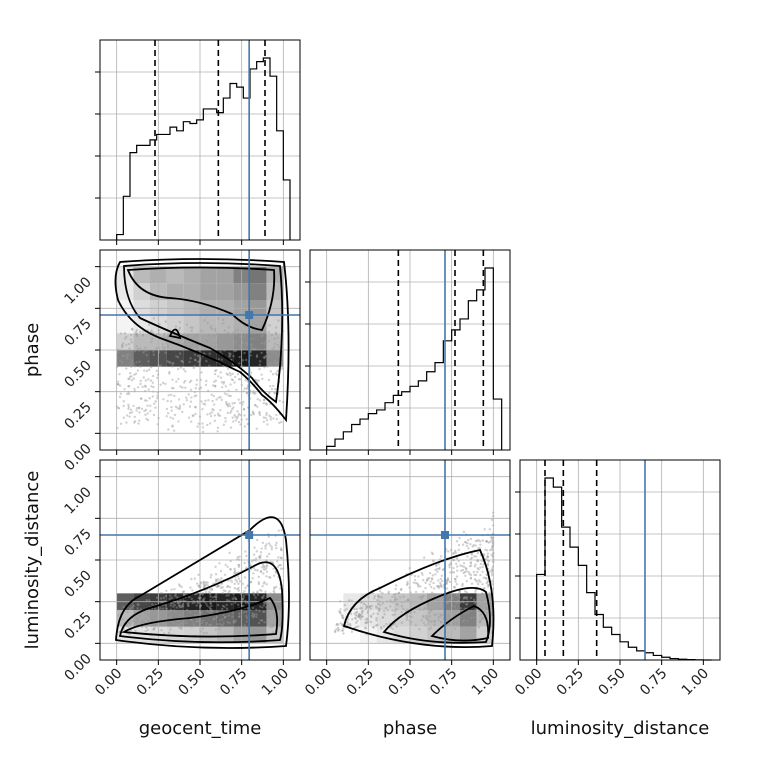  I want to click on ytick-label-luminosity_distance-3: 0.75, so click(77, 542).